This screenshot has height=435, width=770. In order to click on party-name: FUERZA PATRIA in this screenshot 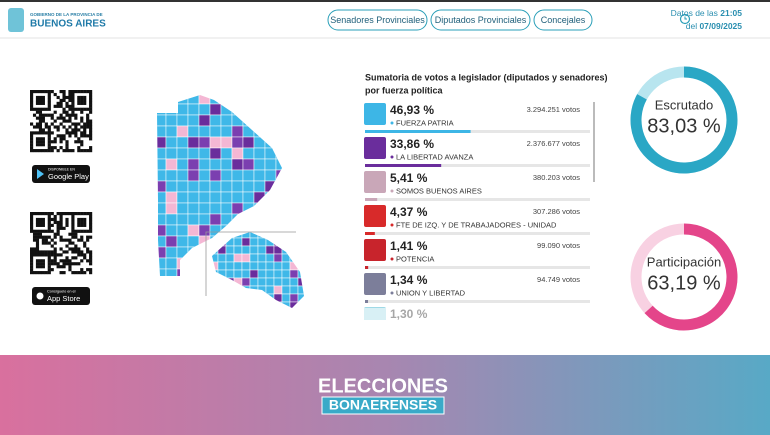, I will do `click(425, 122)`.